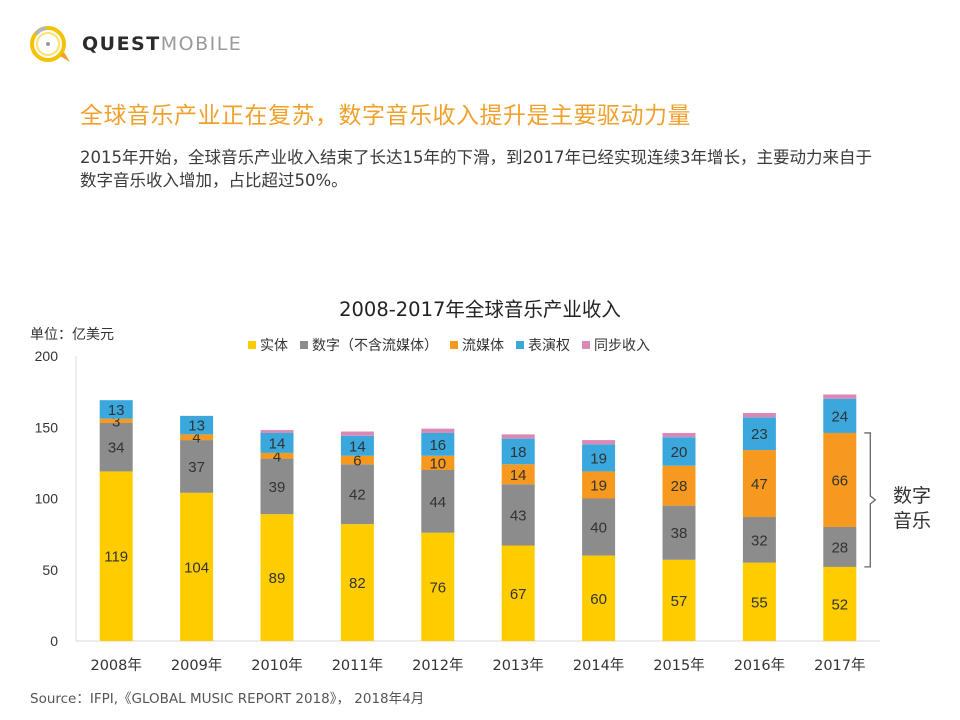  Describe the element at coordinates (518, 452) in the screenshot. I see `data-label: 18` at that location.